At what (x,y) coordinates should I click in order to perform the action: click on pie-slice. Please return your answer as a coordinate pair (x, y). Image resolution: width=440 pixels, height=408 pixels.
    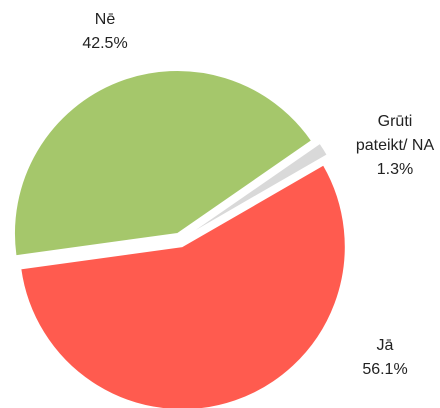
    Looking at the image, I should click on (256, 189).